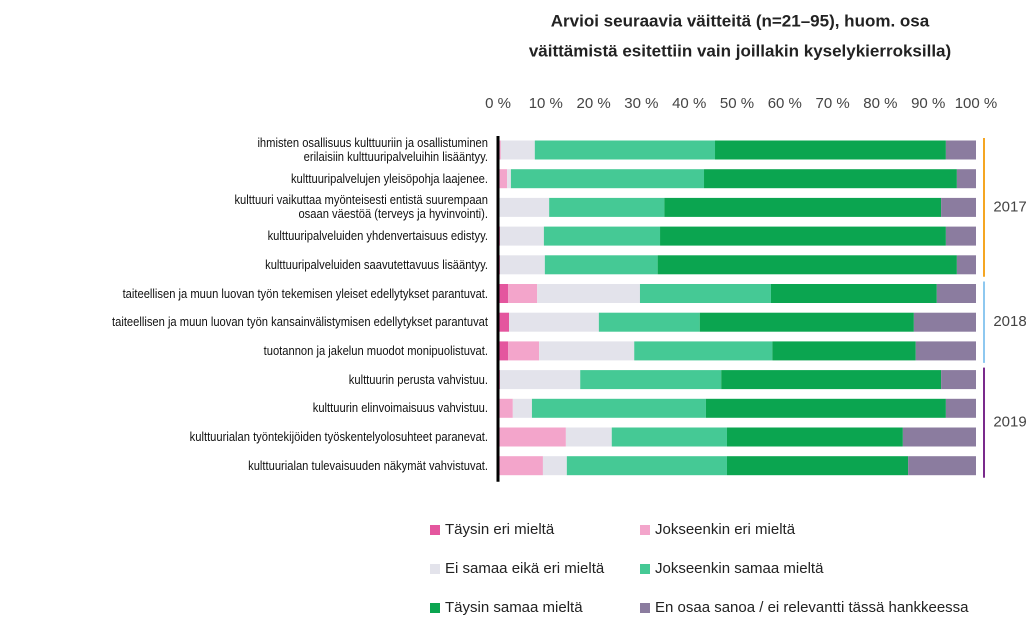 The image size is (1026, 621). Describe the element at coordinates (593, 103) in the screenshot. I see `x-tick-label: 20 %` at that location.